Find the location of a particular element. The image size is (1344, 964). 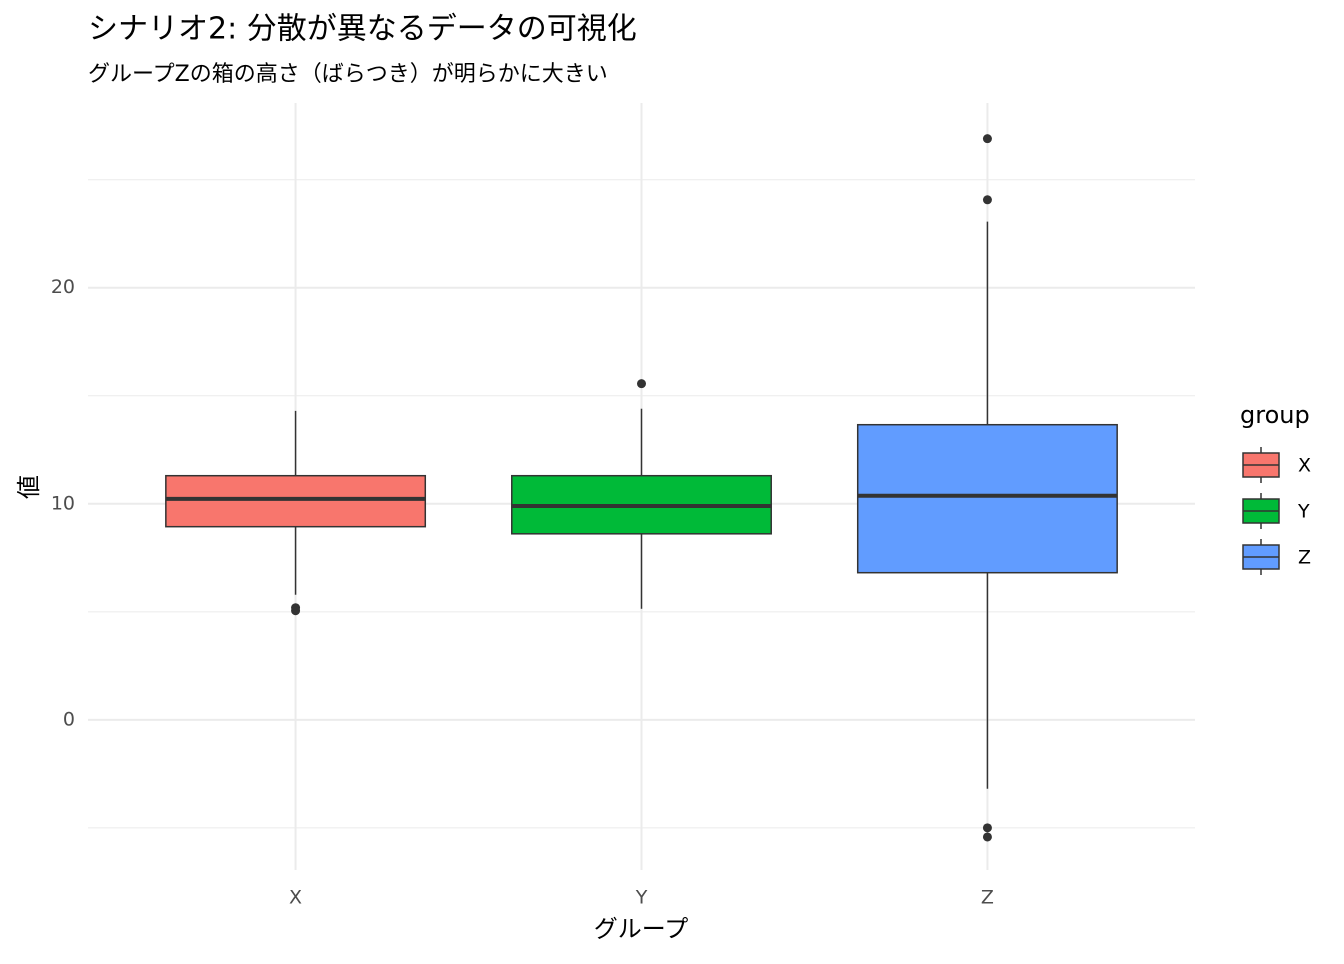

legend-label: Z is located at coordinates (1304, 558).